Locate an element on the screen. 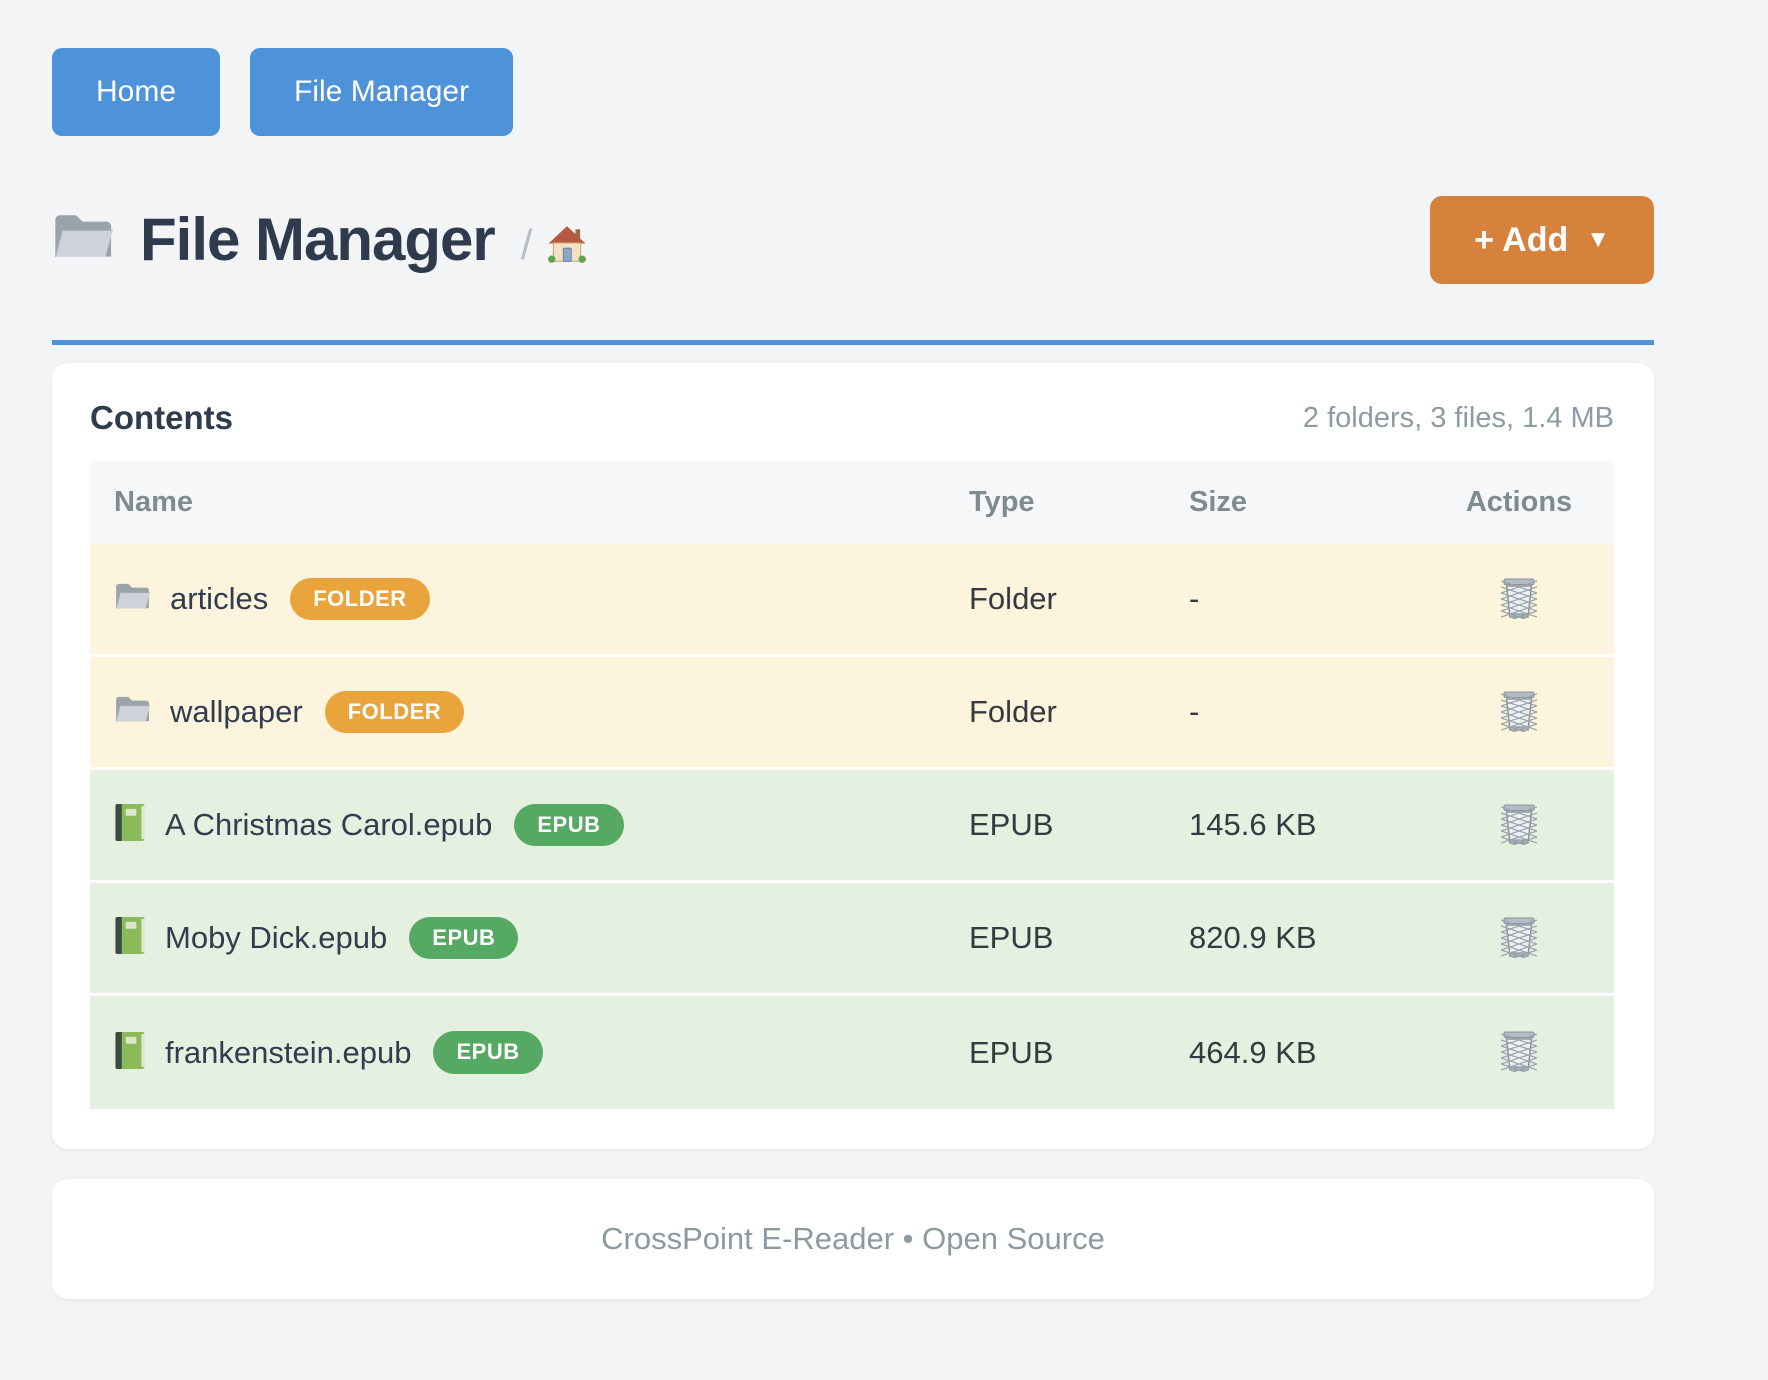 Image resolution: width=1768 pixels, height=1380 pixels. add-button-label: + Add is located at coordinates (1521, 239).